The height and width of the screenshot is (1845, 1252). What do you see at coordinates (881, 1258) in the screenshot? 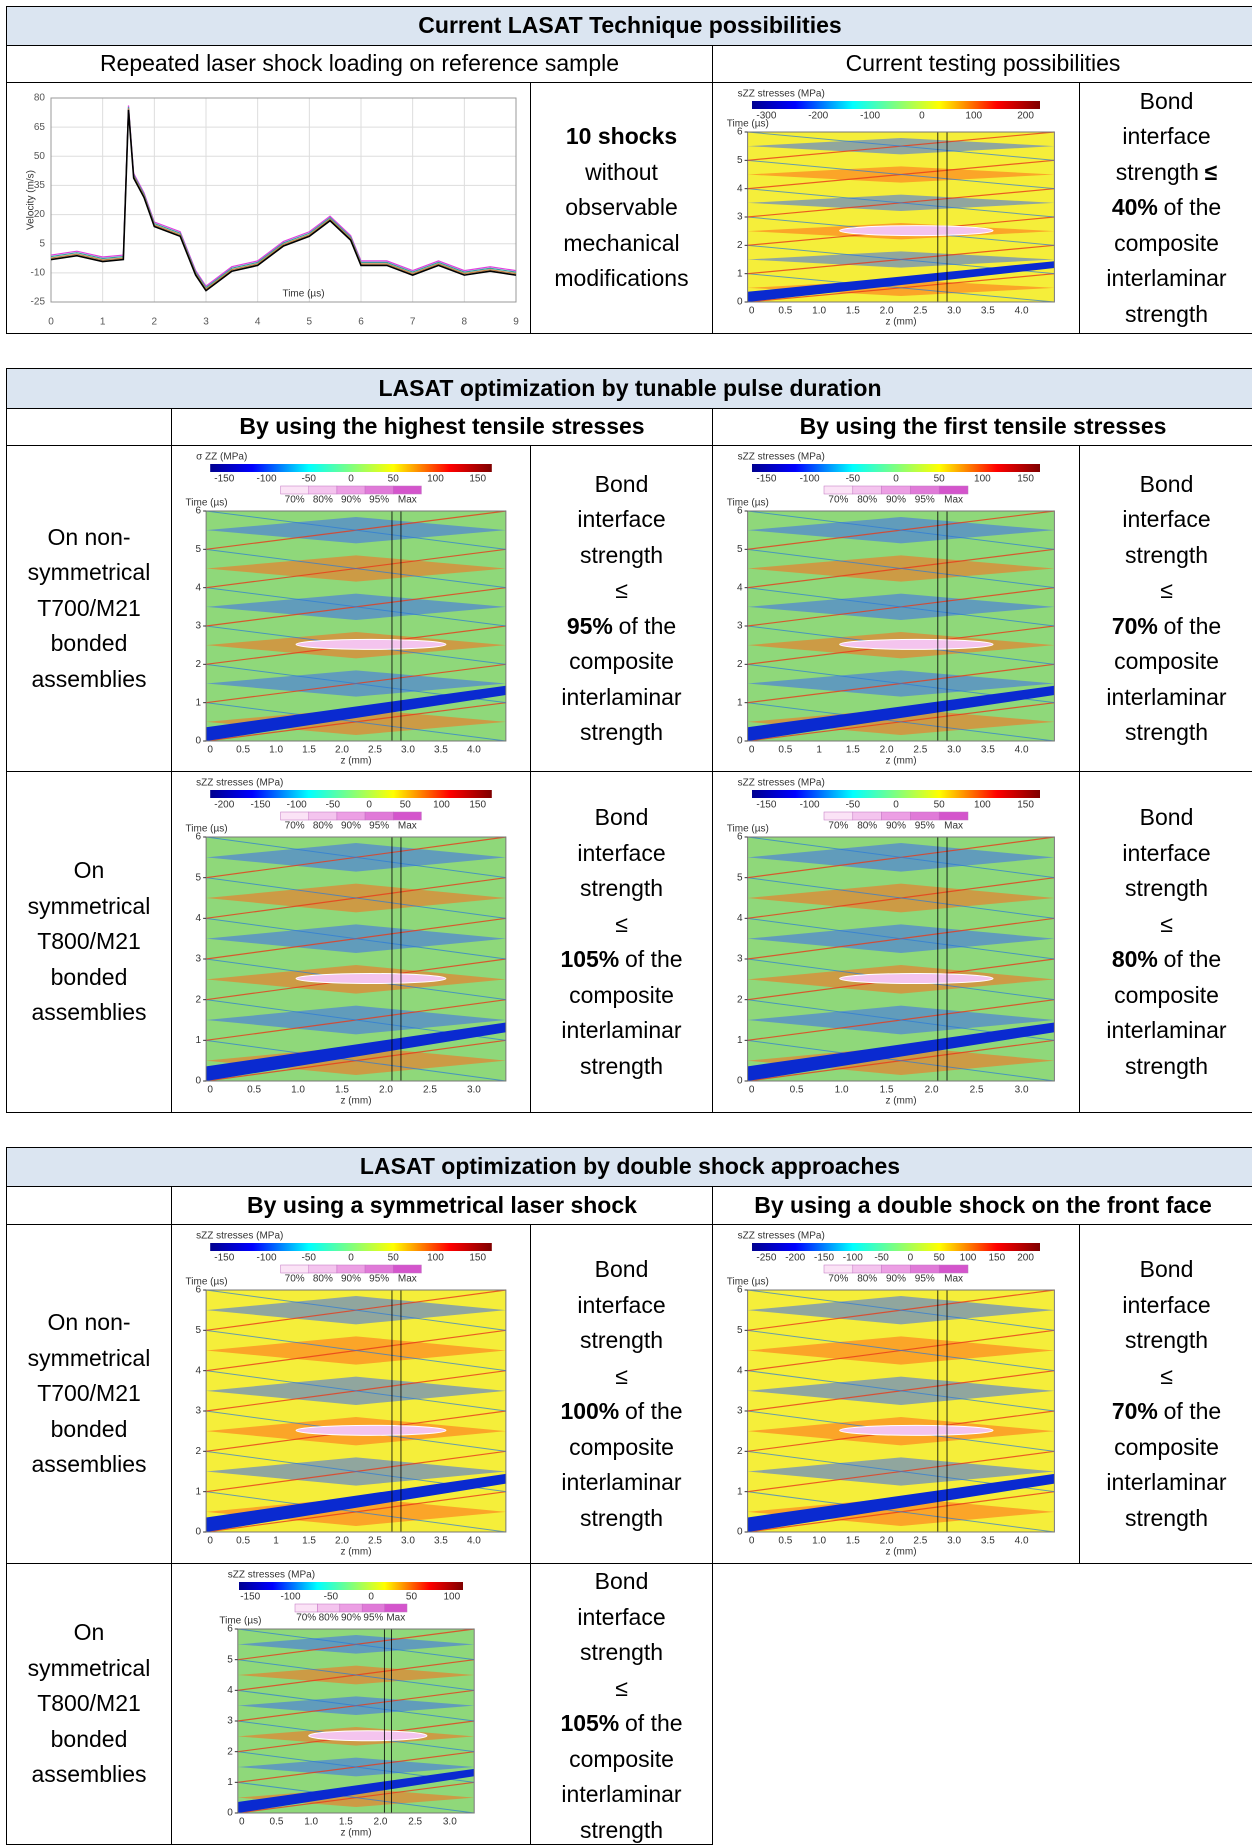
I see `colorbar-tick-label: -50` at bounding box center [881, 1258].